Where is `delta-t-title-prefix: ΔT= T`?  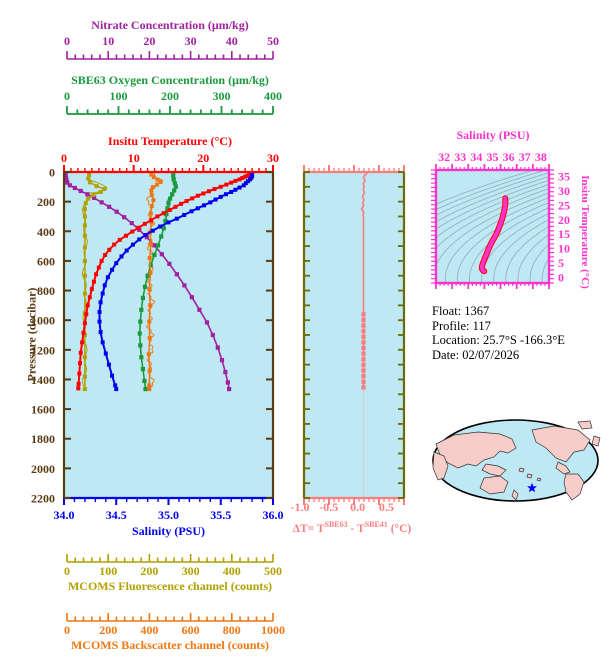 delta-t-title-prefix: ΔT= T is located at coordinates (308, 528).